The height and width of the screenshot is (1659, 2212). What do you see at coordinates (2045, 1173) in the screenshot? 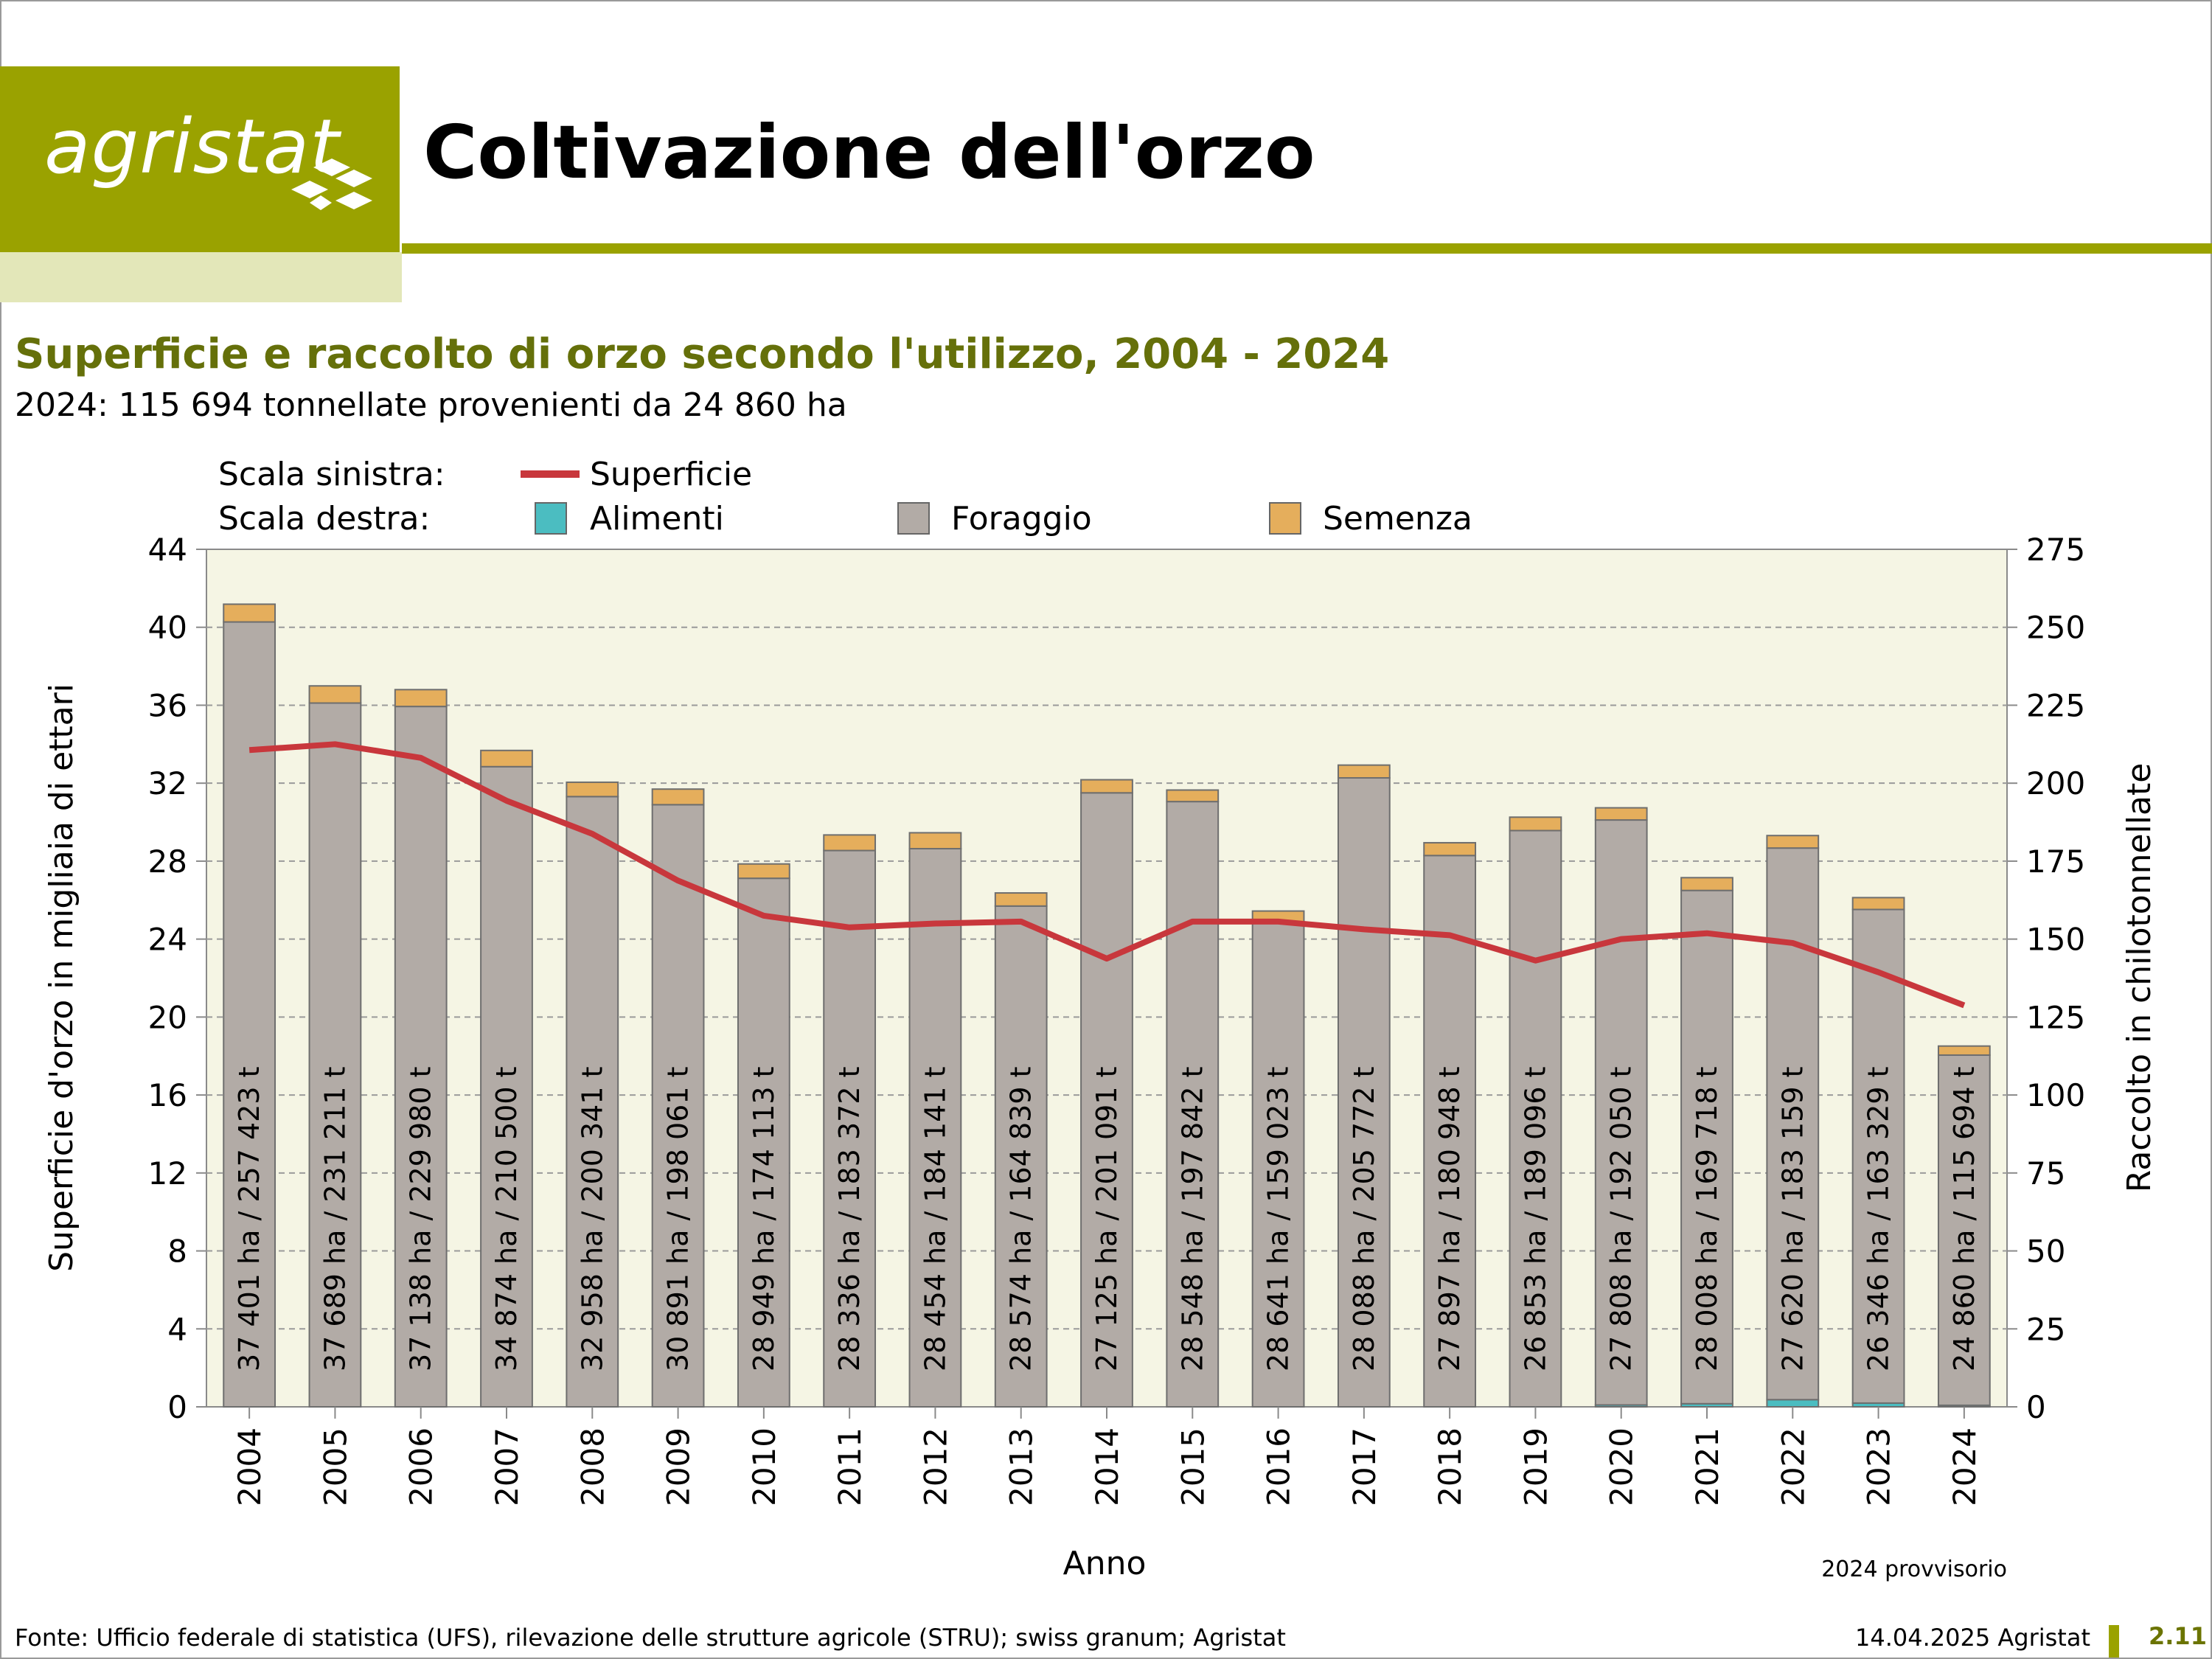
I see `y-tick-label-right: 75` at bounding box center [2045, 1173].